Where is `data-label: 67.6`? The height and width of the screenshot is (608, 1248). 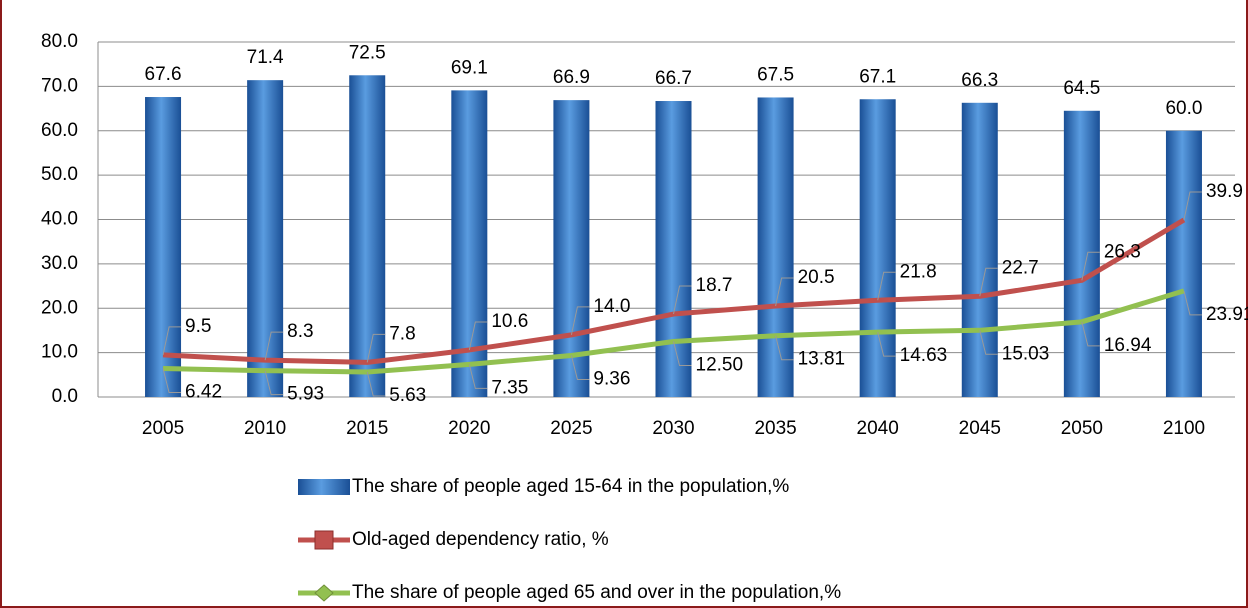
data-label: 67.6 is located at coordinates (163, 74).